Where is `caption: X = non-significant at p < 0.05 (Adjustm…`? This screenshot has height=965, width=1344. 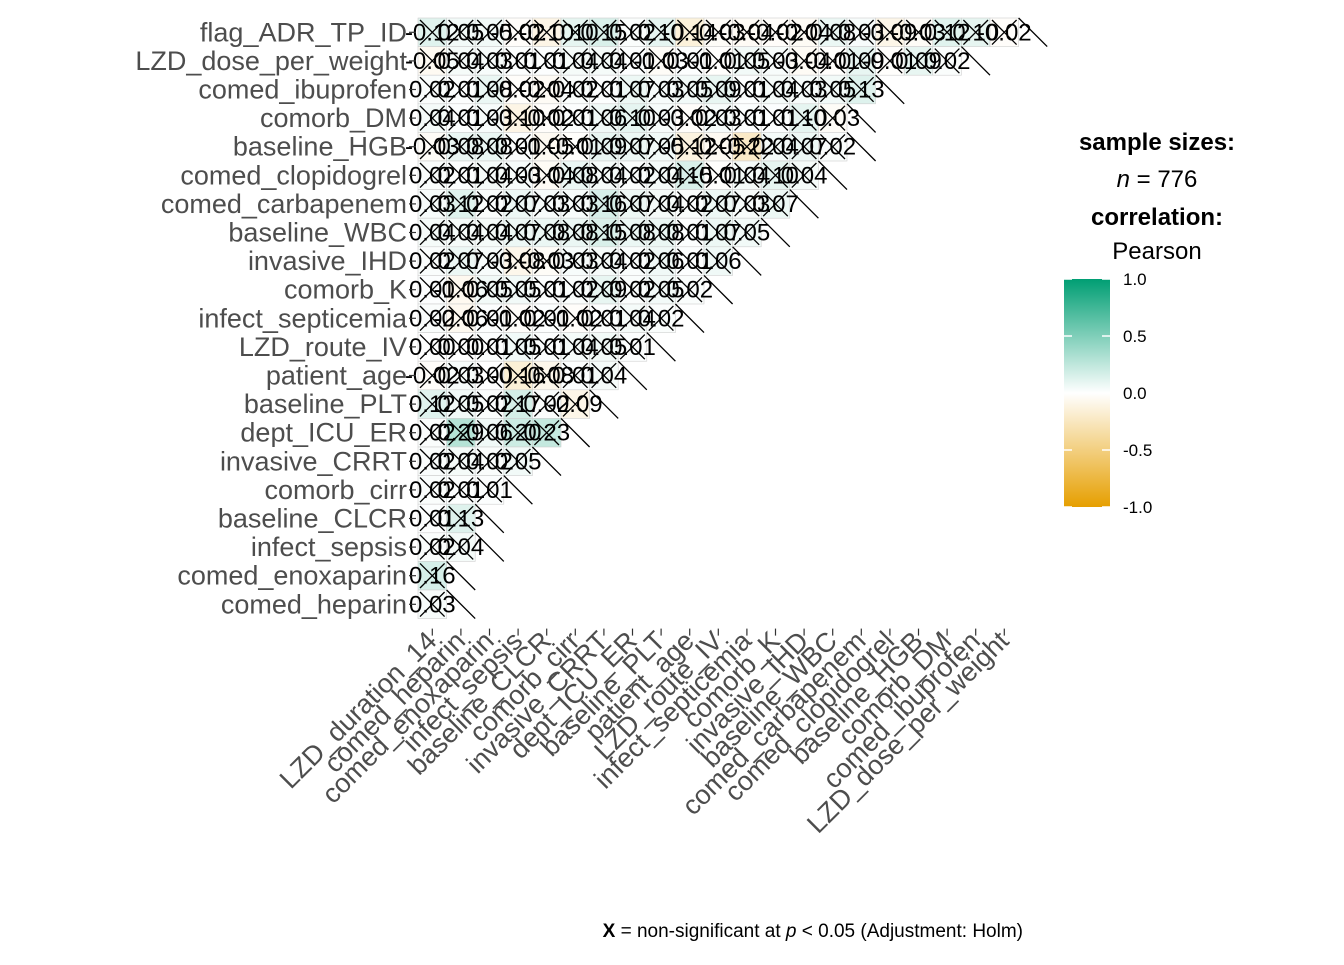
caption: X = non-significant at p < 0.05 (Adjustm… is located at coordinates (813, 931).